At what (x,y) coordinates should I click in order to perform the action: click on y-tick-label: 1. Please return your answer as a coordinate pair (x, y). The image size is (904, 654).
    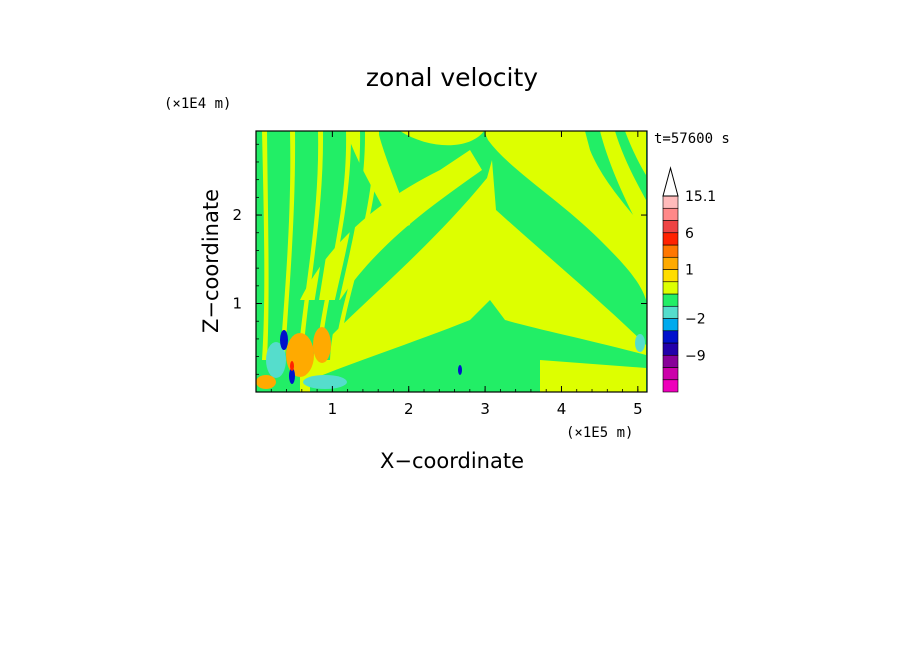
    Looking at the image, I should click on (237, 304).